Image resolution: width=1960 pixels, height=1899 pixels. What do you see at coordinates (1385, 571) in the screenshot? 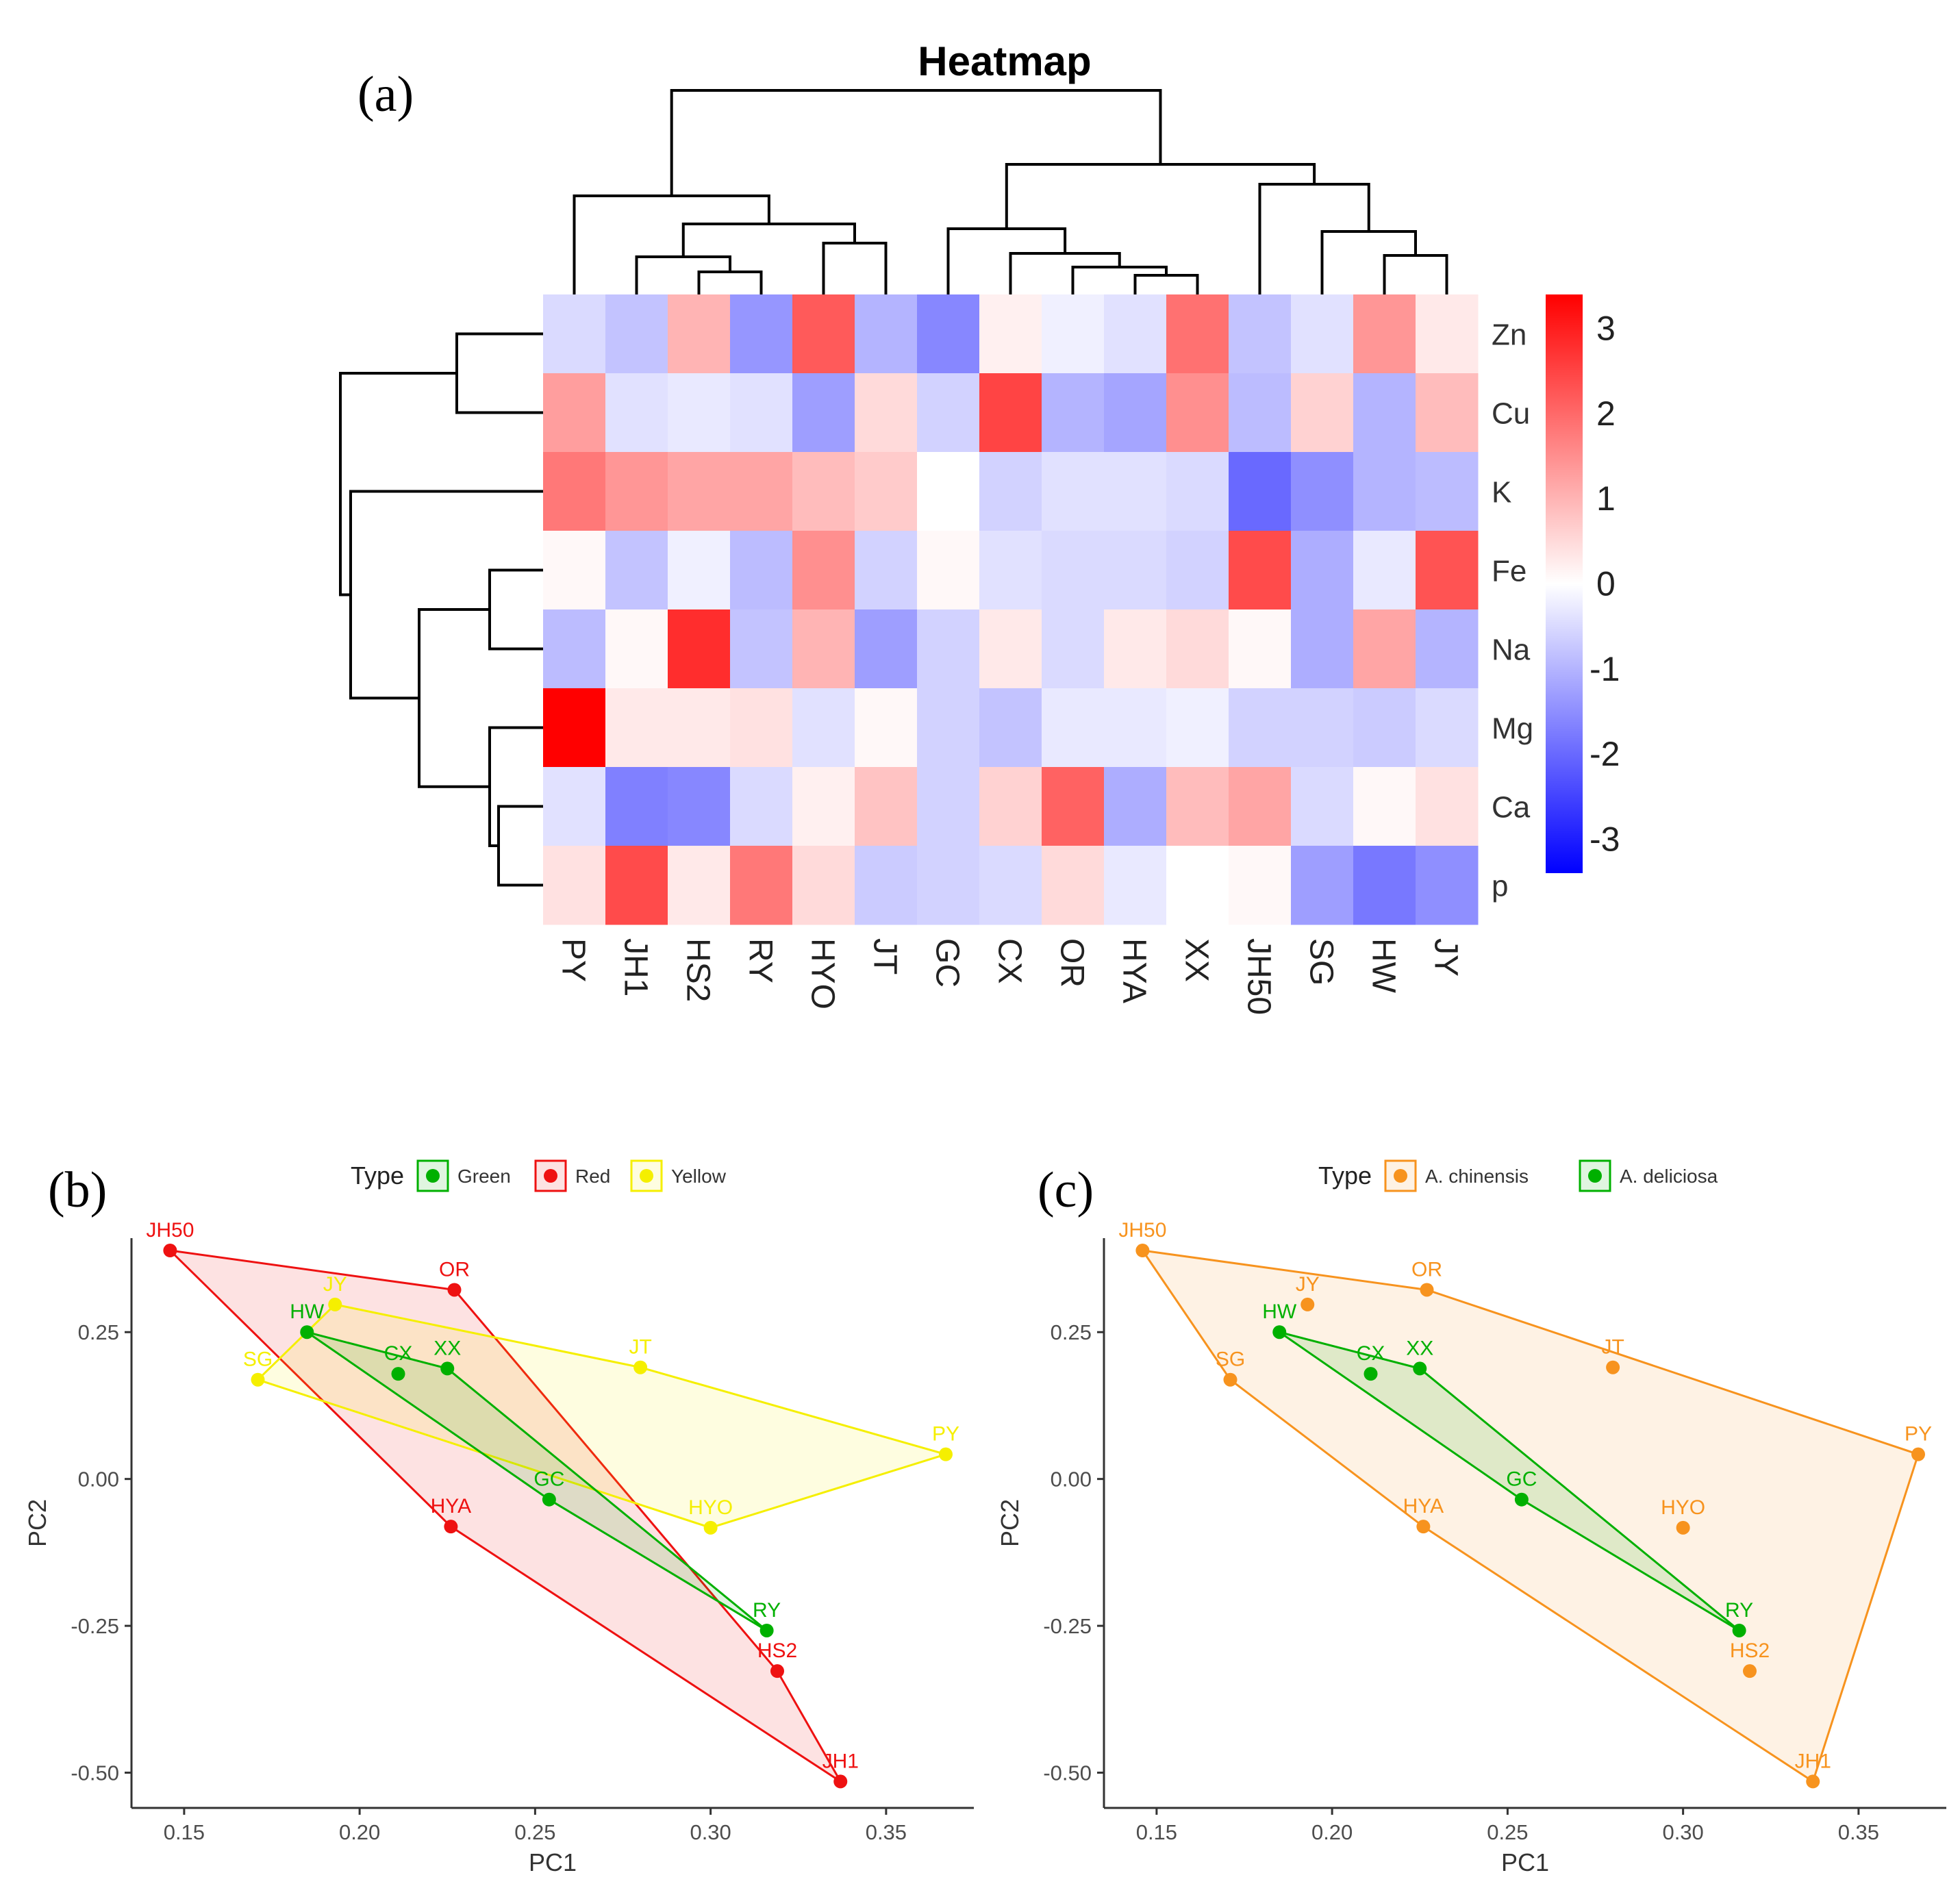
I see `heatmap-cell-Fe-HW` at bounding box center [1385, 571].